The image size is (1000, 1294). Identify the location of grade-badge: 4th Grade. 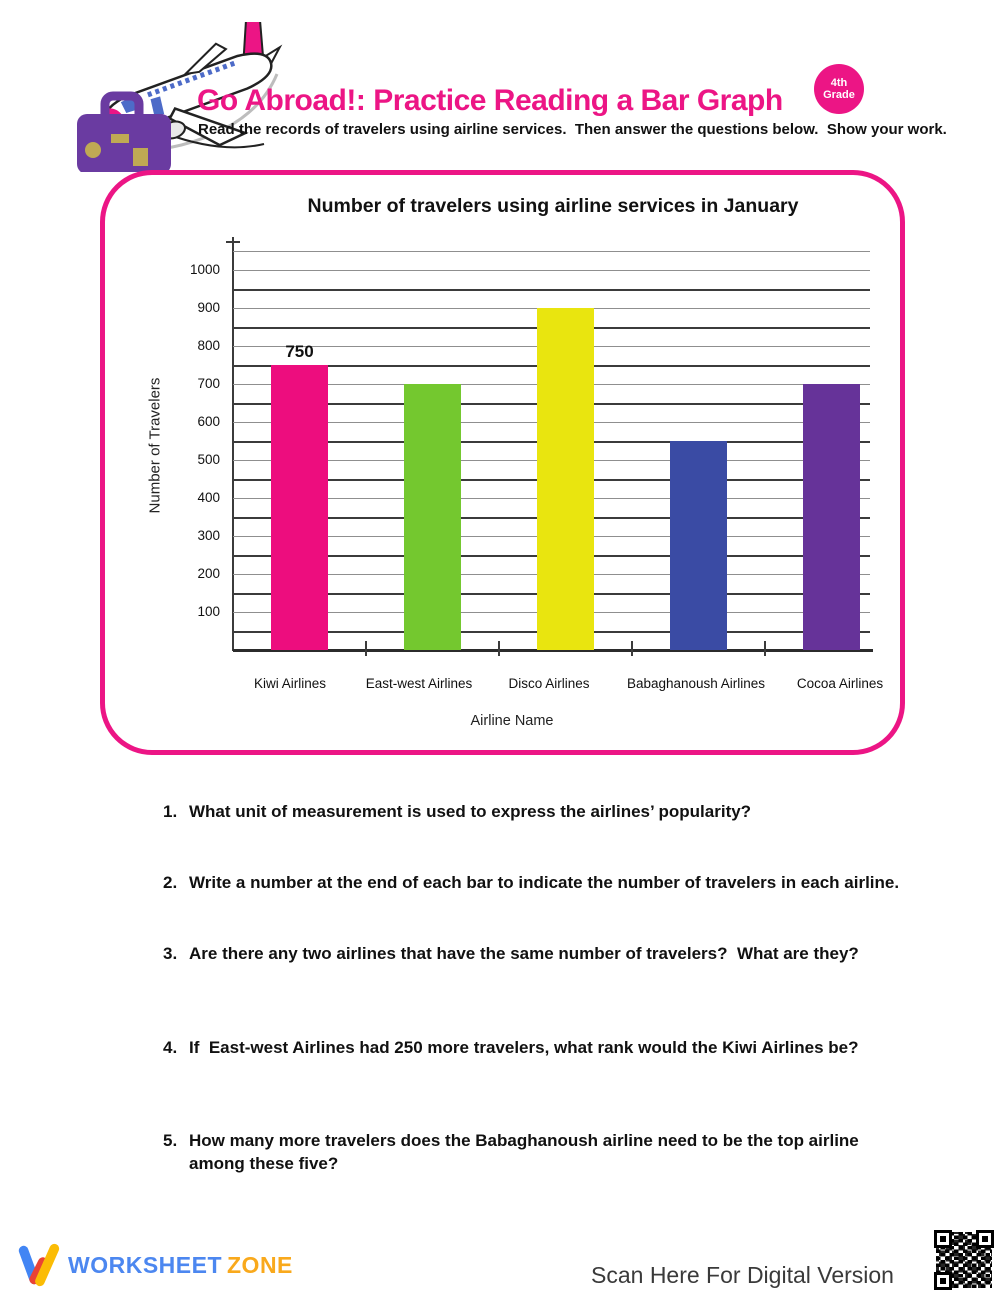
(839, 89).